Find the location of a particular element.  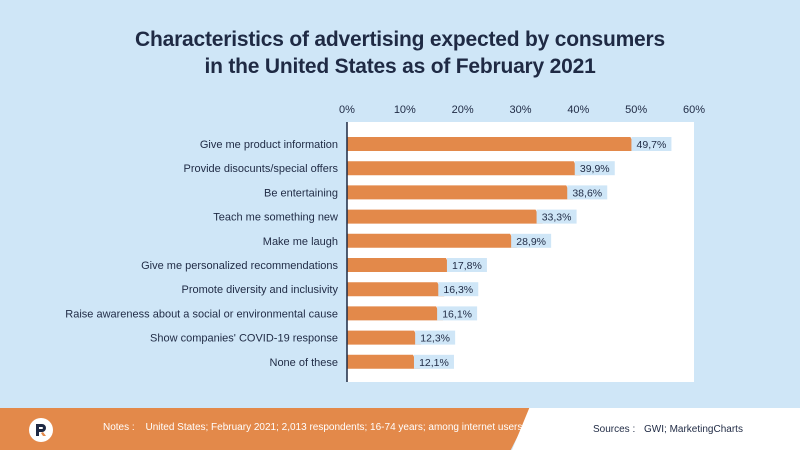

data-label: 16,3% is located at coordinates (458, 290).